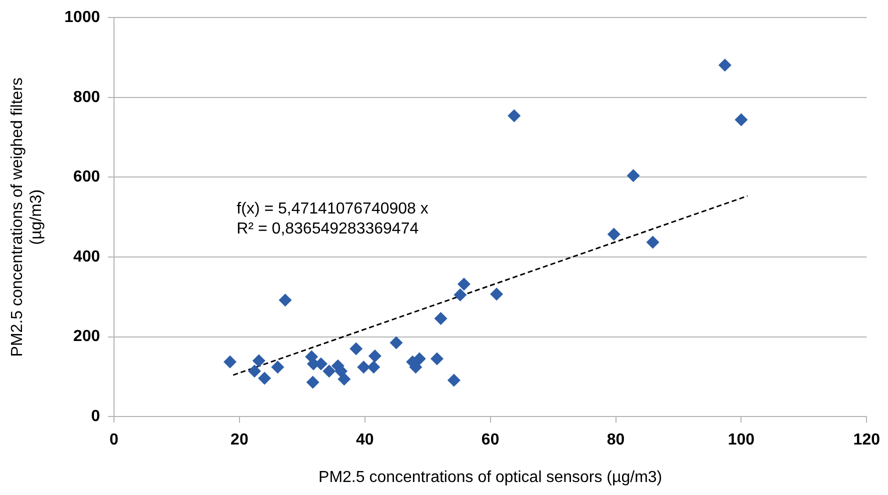 This screenshot has width=888, height=495. What do you see at coordinates (86, 257) in the screenshot?
I see `y-tick-label: 400` at bounding box center [86, 257].